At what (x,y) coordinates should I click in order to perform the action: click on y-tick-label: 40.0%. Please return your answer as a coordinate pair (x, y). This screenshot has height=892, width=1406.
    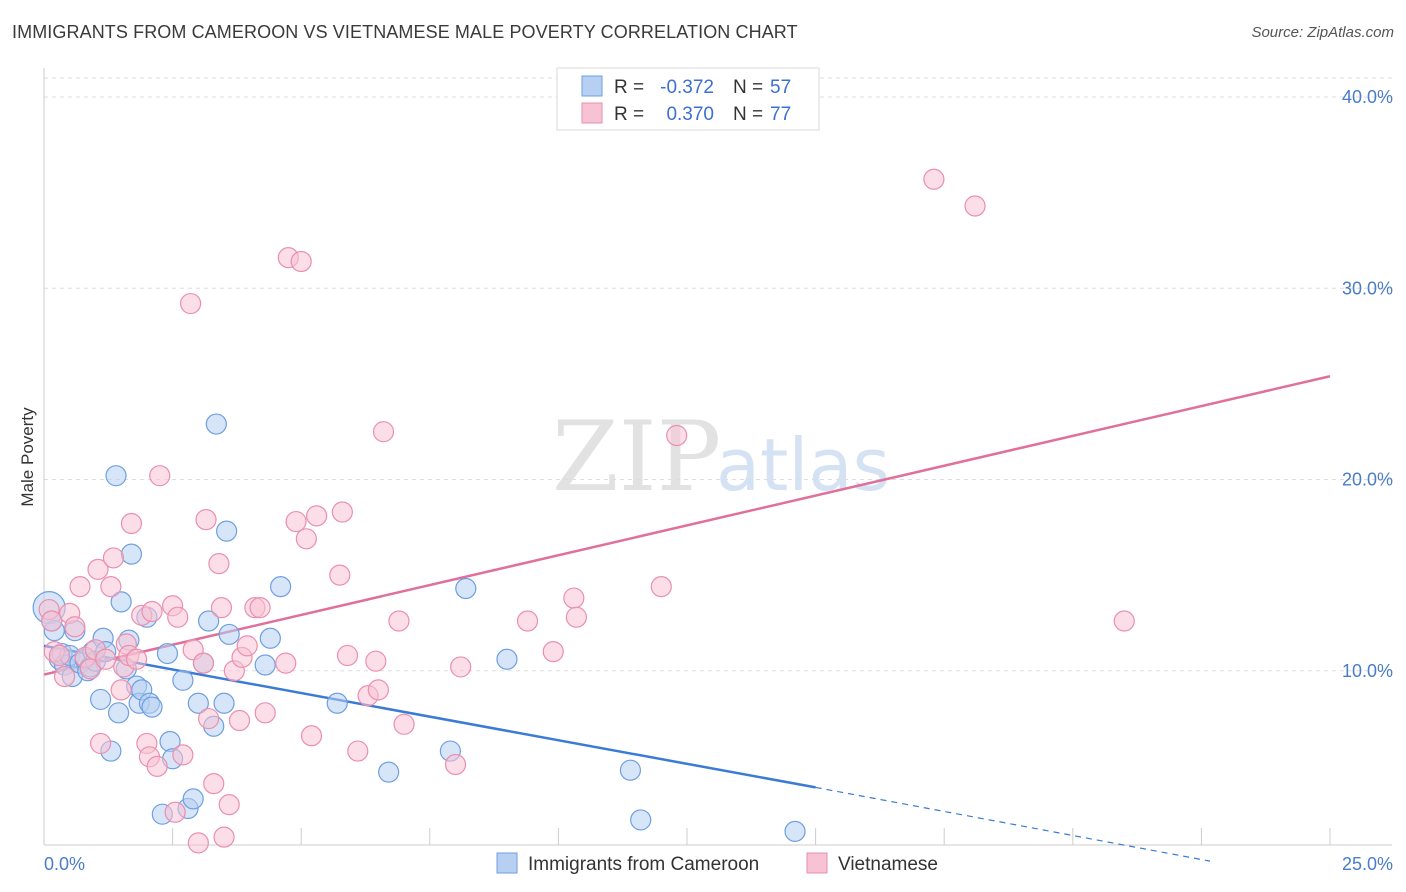
    Looking at the image, I should click on (1367, 97).